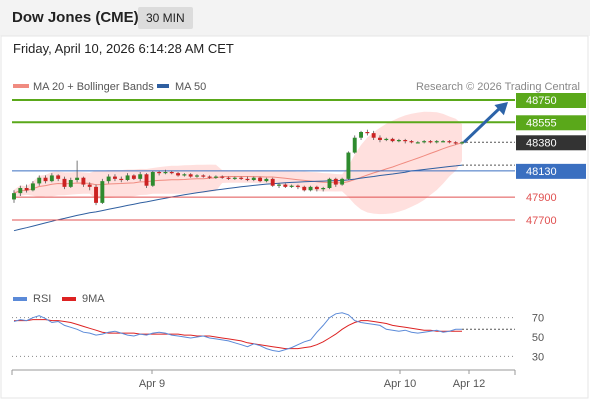 The width and height of the screenshot is (590, 400). Describe the element at coordinates (483, 124) in the screenshot. I see `forecast-arrow-shaft` at that location.